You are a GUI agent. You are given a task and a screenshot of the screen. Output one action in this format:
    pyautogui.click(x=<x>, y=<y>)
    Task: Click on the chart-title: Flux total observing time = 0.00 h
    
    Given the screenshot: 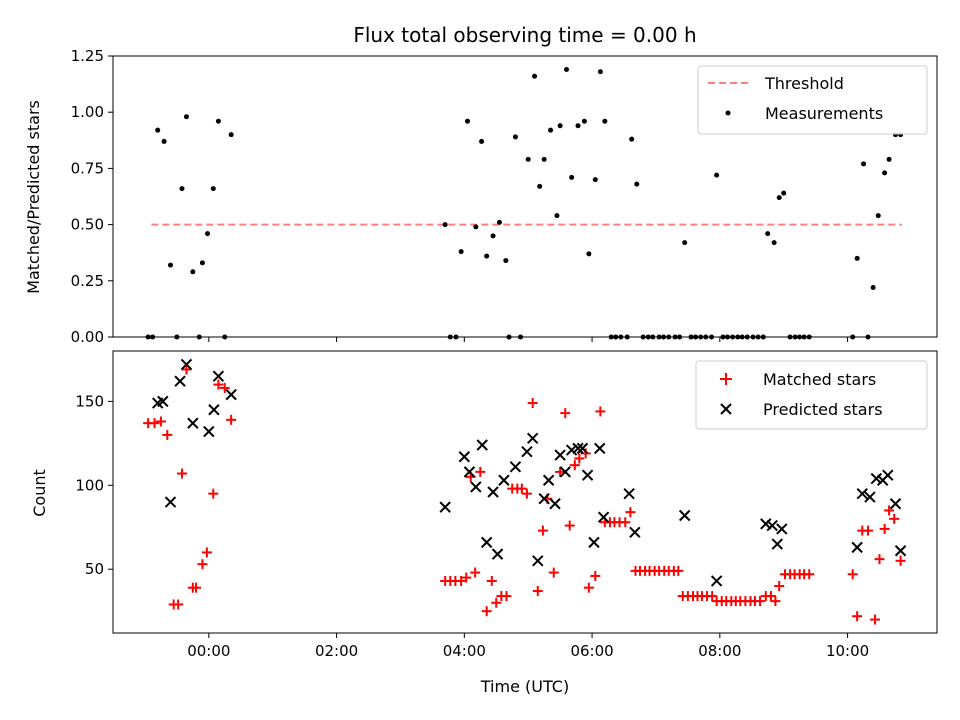 What is the action you would take?
    pyautogui.click(x=524, y=35)
    